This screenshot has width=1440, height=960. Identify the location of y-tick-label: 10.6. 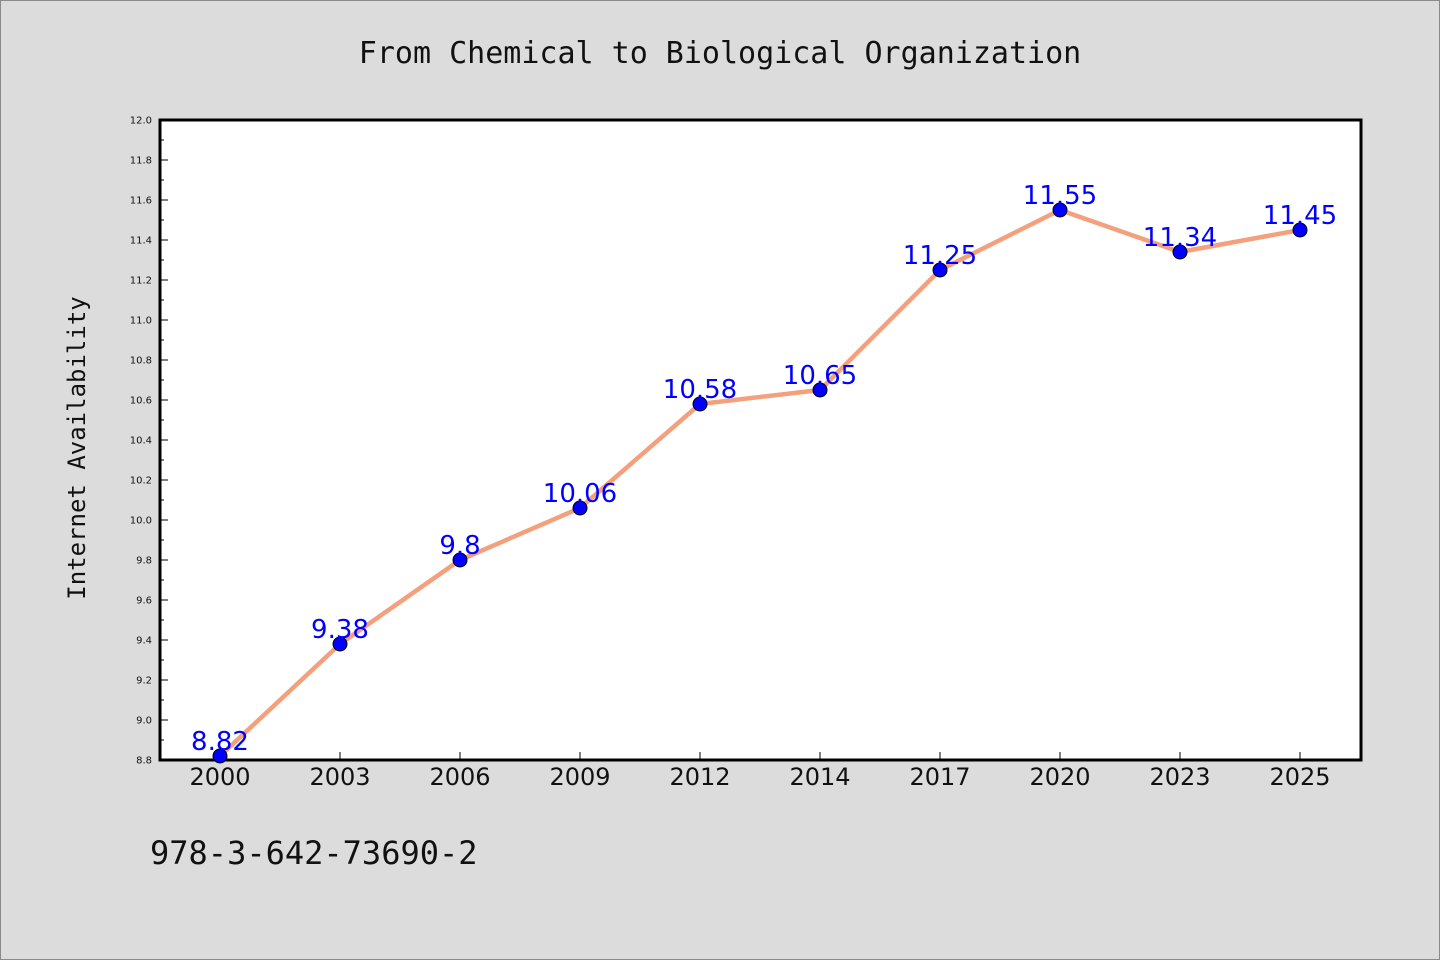
(141, 401).